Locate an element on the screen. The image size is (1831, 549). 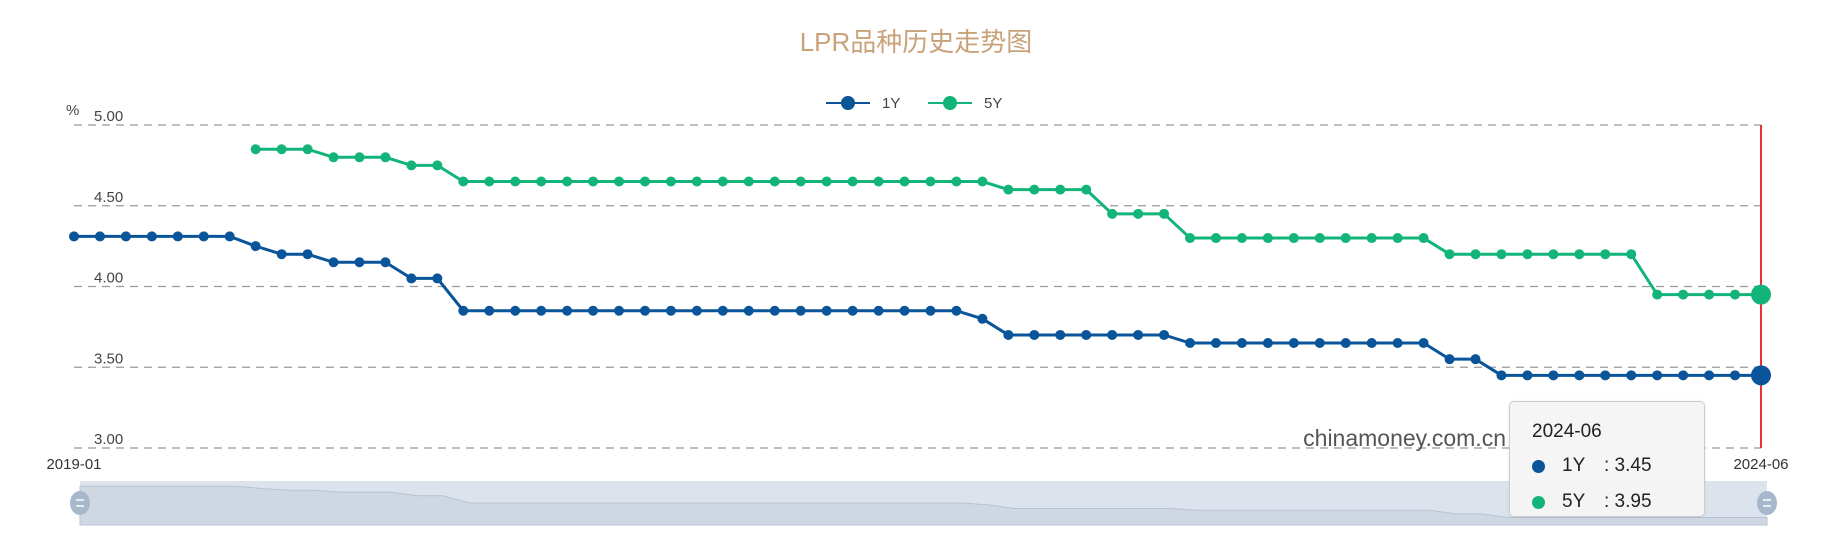
legend: 1Y 5Y is located at coordinates (914, 103).